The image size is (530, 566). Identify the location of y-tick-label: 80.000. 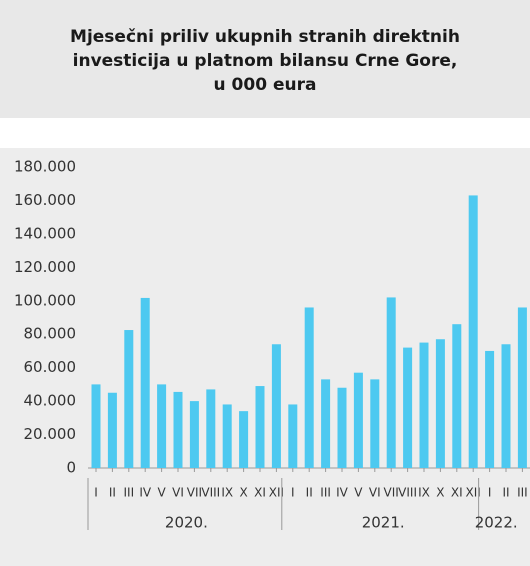
(50, 334).